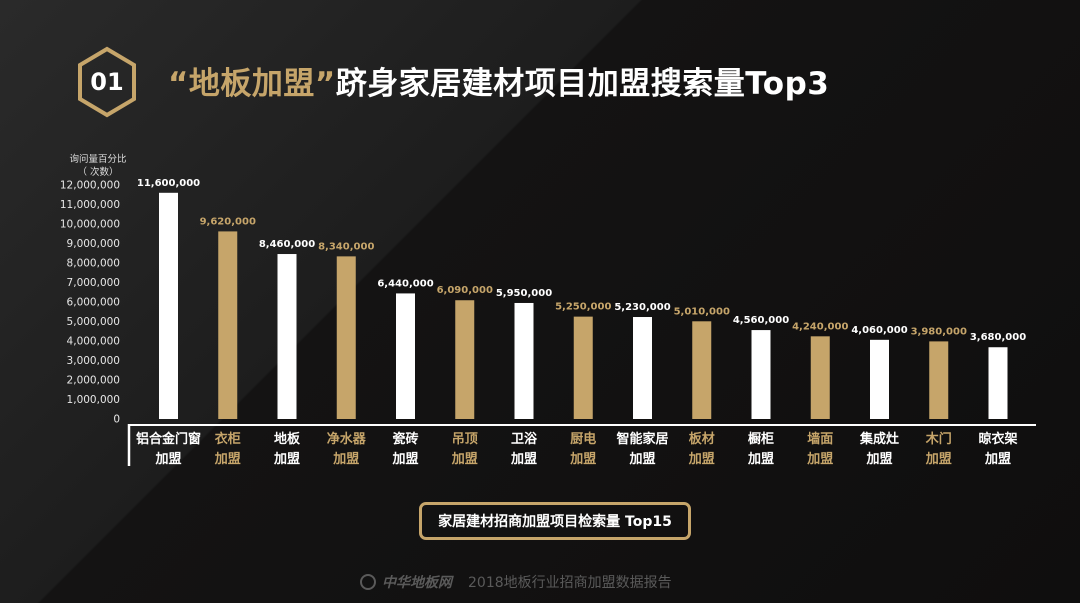 The image size is (1080, 603). What do you see at coordinates (405, 439) in the screenshot?
I see `x-tick-label: 瓷砖` at bounding box center [405, 439].